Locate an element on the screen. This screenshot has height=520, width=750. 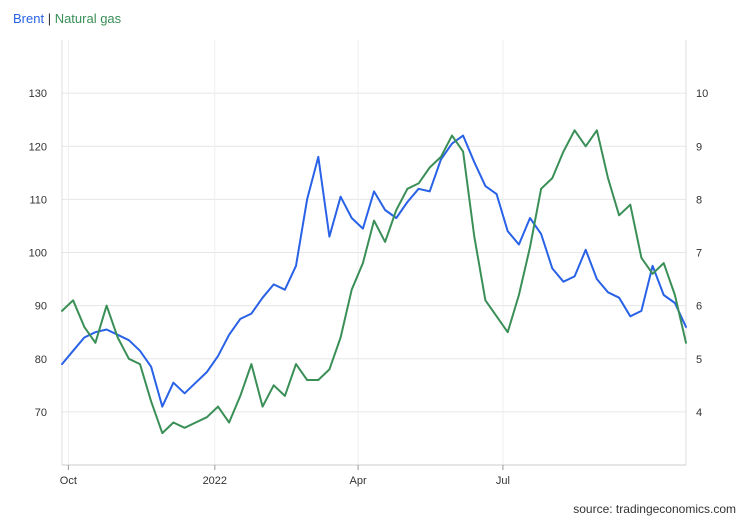
y-right-tick-label: 4 is located at coordinates (699, 413).